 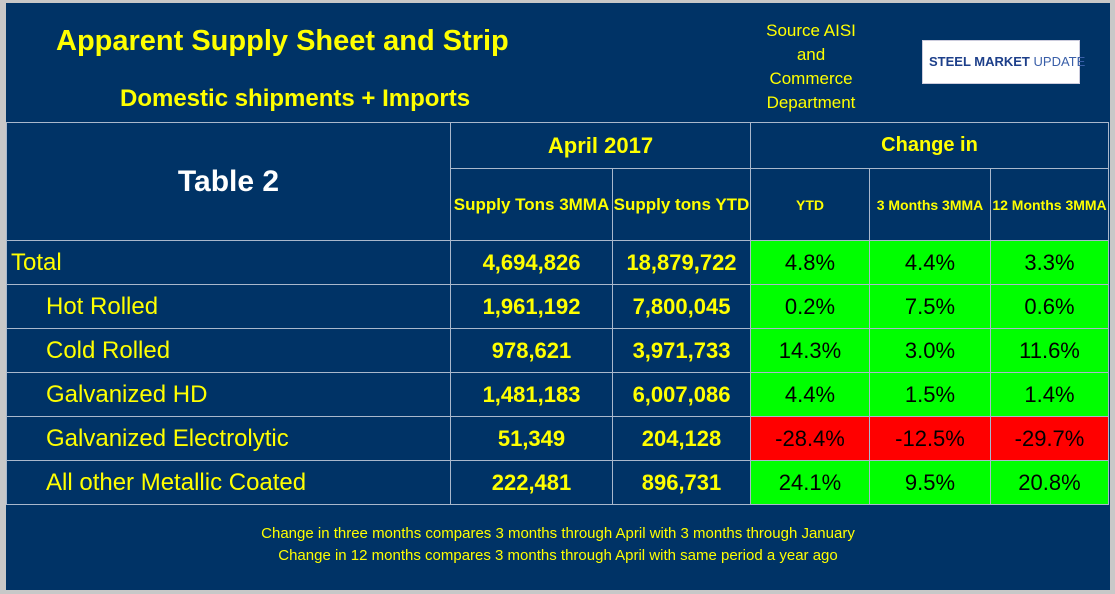 I want to click on col-header: Supply tons YTD, so click(x=681, y=204).